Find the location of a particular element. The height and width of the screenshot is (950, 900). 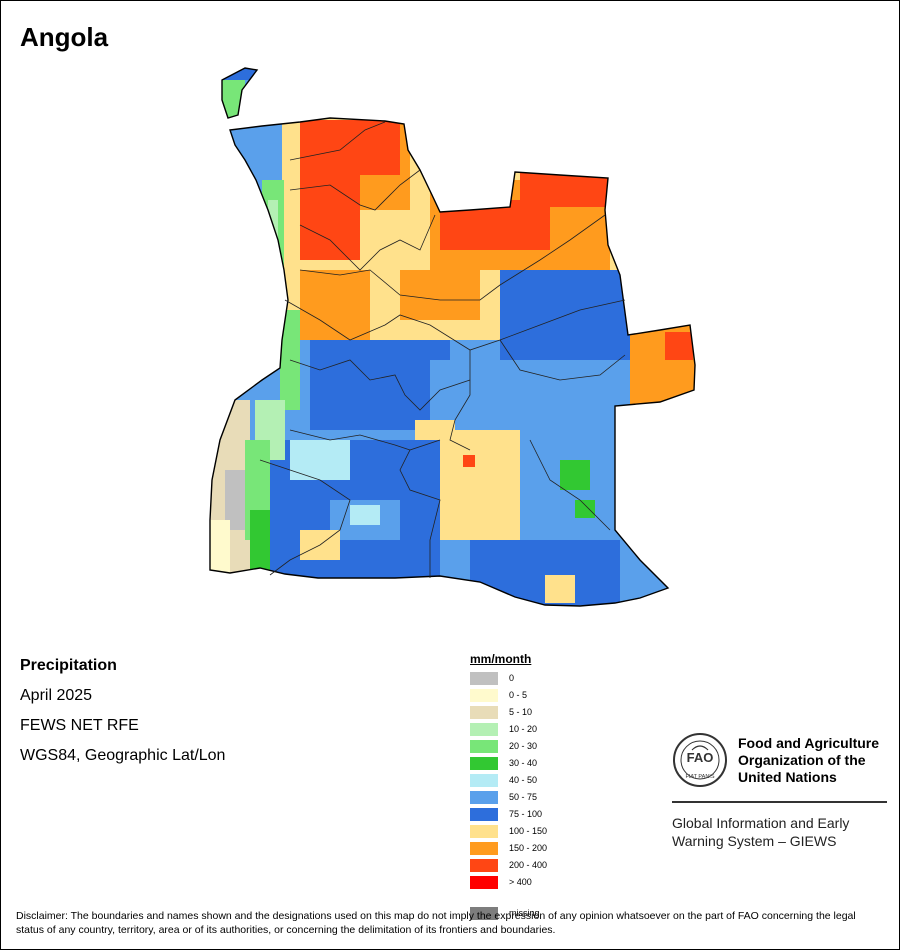

map-source: FEWS NET RFE is located at coordinates (79, 725).